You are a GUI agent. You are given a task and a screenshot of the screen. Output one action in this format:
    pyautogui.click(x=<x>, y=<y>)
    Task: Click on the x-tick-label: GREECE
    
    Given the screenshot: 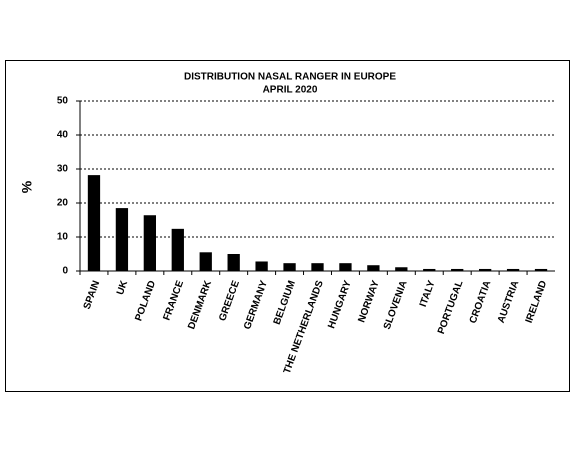 What is the action you would take?
    pyautogui.click(x=229, y=301)
    